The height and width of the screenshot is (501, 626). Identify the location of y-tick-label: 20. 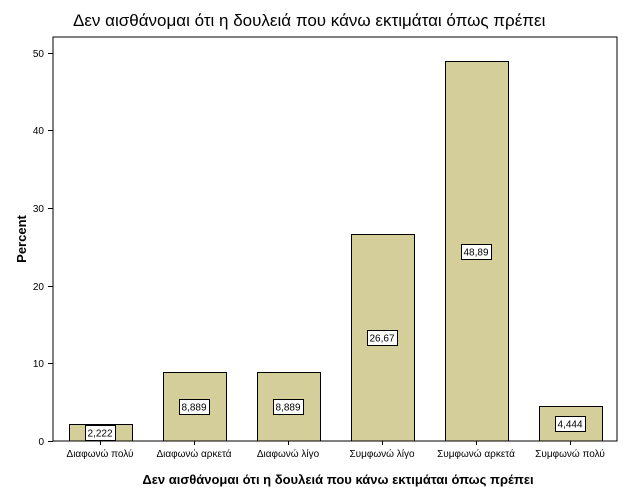
(39, 287).